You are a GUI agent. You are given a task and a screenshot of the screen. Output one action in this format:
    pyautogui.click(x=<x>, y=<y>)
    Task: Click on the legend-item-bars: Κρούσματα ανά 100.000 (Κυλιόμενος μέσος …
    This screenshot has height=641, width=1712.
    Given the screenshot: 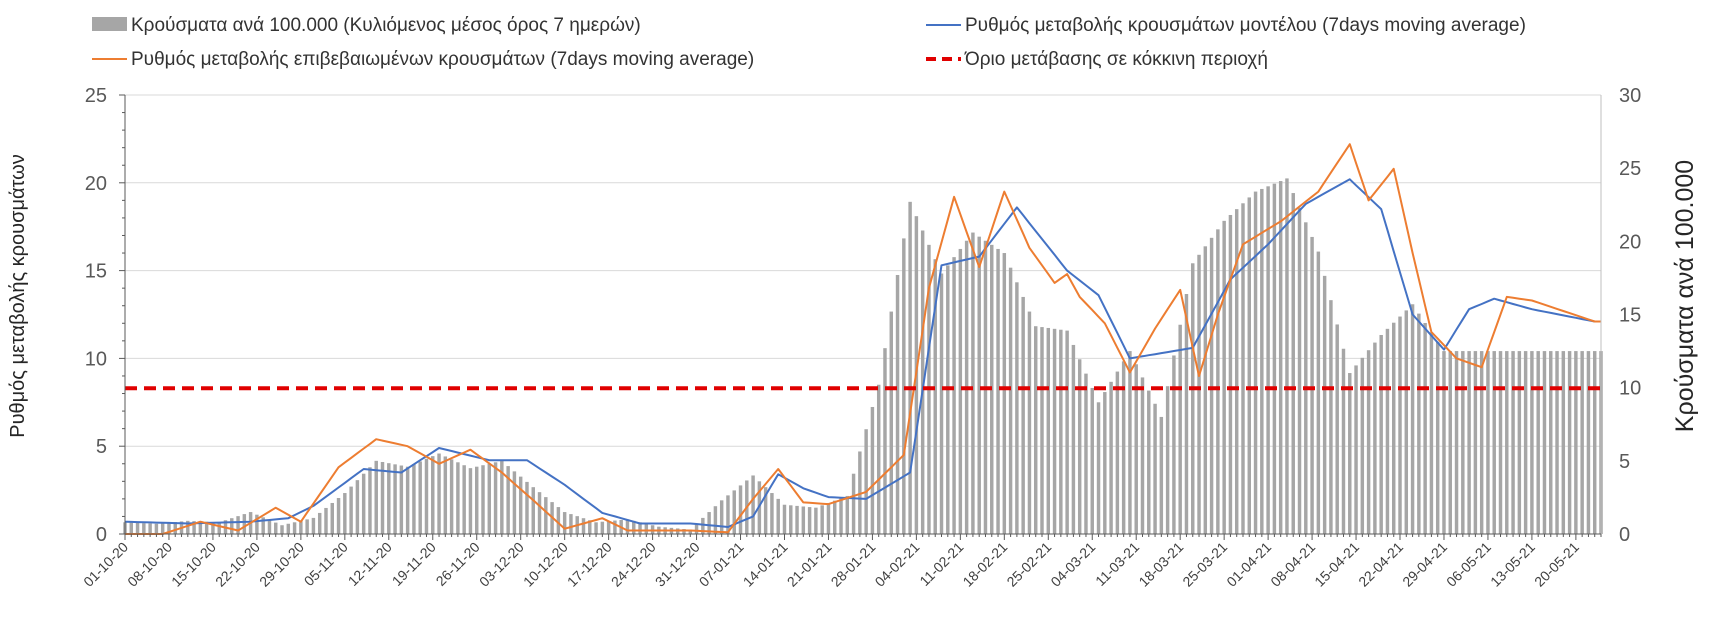 What is the action you would take?
    pyautogui.click(x=366, y=25)
    